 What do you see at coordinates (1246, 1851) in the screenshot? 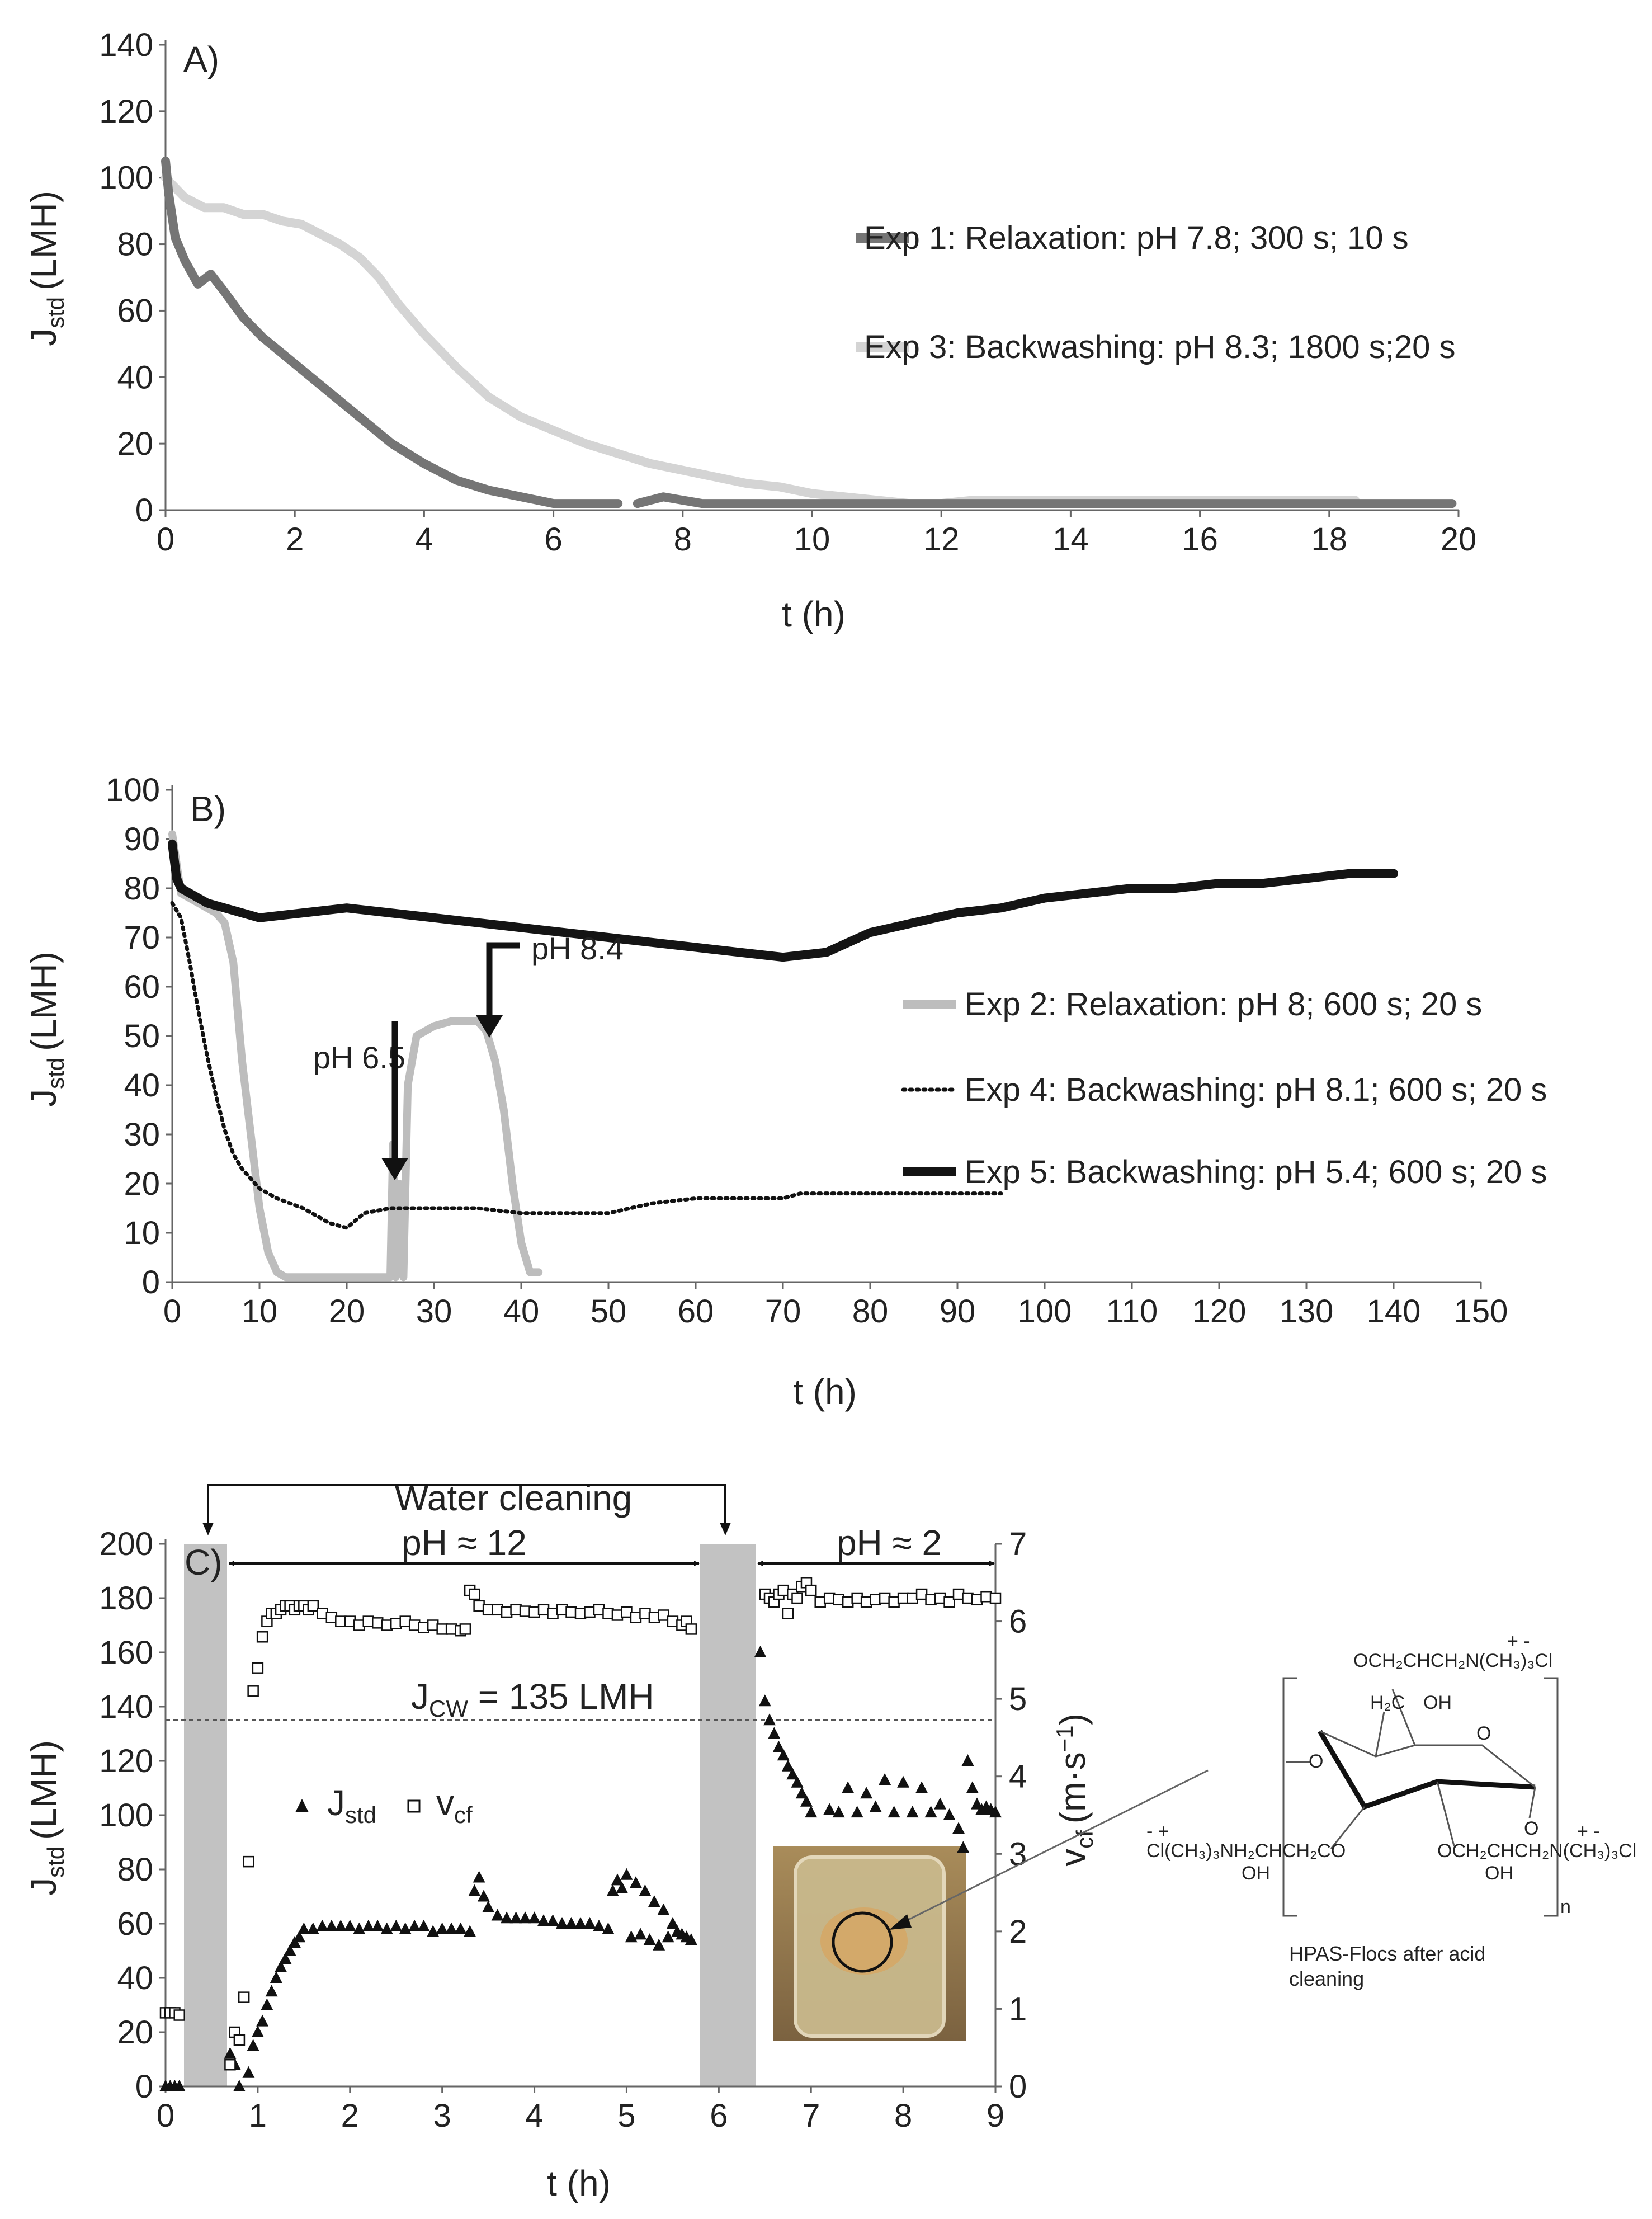
I see `chem-left-group: Cl(CH₃)₃NH₂CHCH₂CO` at bounding box center [1246, 1851].